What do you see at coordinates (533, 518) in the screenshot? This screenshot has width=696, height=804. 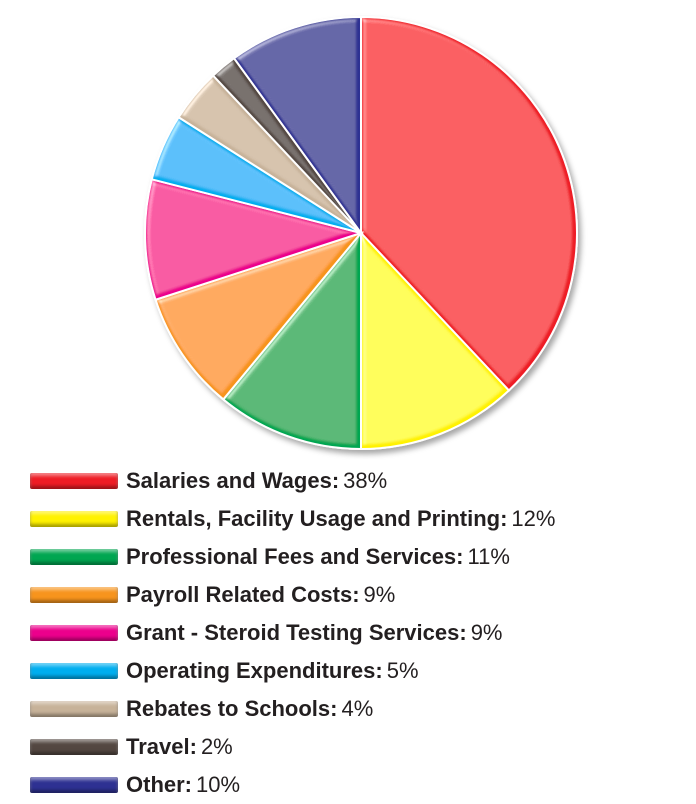 I see `legend-value: 12%` at bounding box center [533, 518].